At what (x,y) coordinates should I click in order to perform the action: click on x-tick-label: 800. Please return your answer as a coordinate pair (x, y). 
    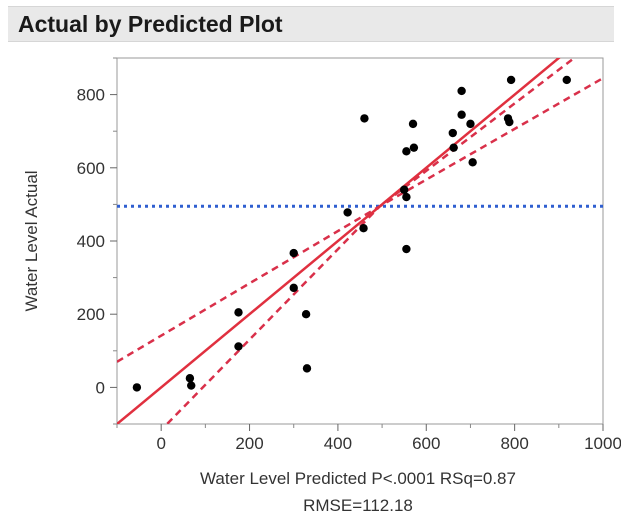
    Looking at the image, I should click on (514, 443).